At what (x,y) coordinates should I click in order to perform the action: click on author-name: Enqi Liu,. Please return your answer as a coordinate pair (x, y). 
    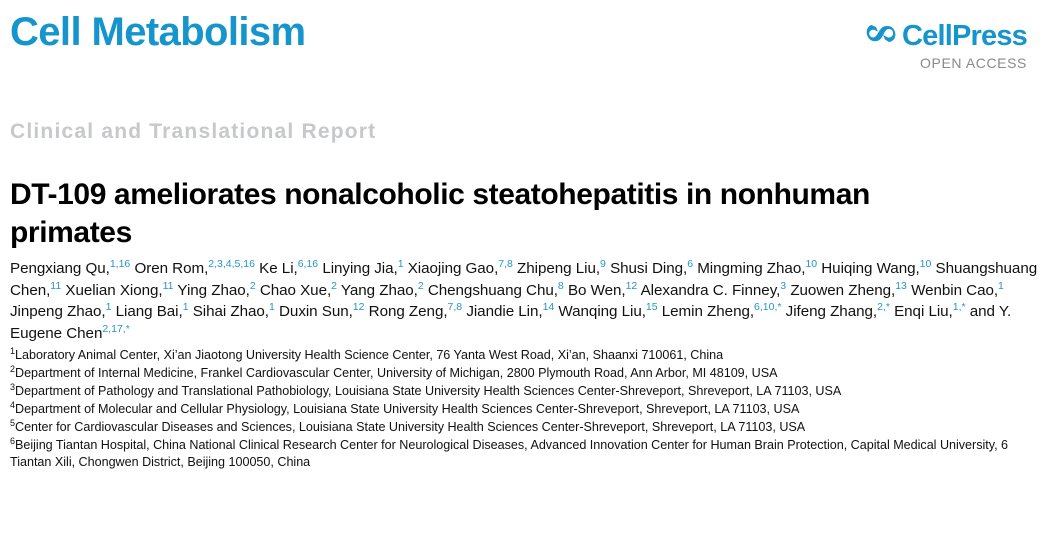
    Looking at the image, I should click on (923, 312).